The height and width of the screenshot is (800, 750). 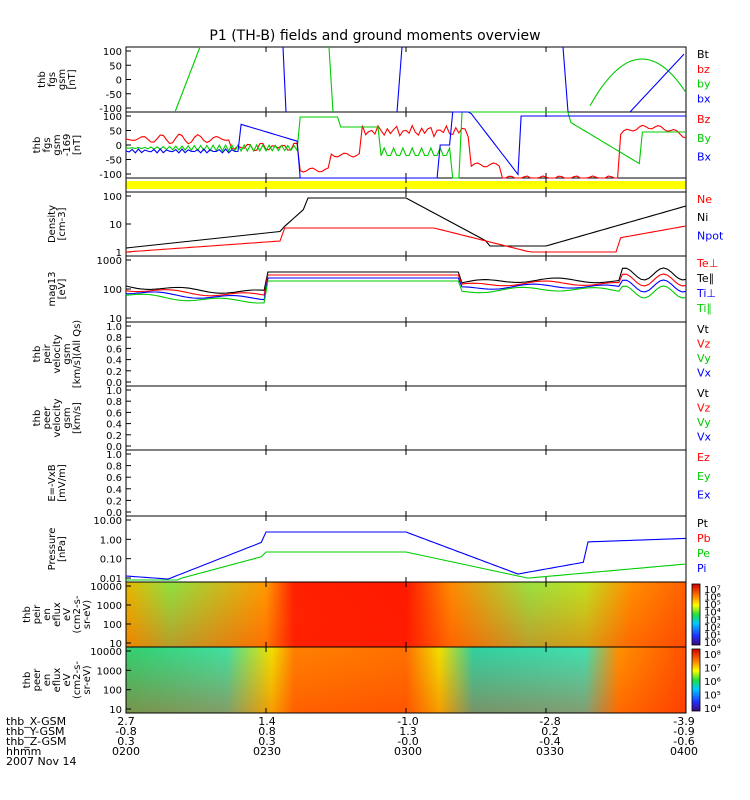 I want to click on eph-y: -0.8, so click(x=126, y=731).